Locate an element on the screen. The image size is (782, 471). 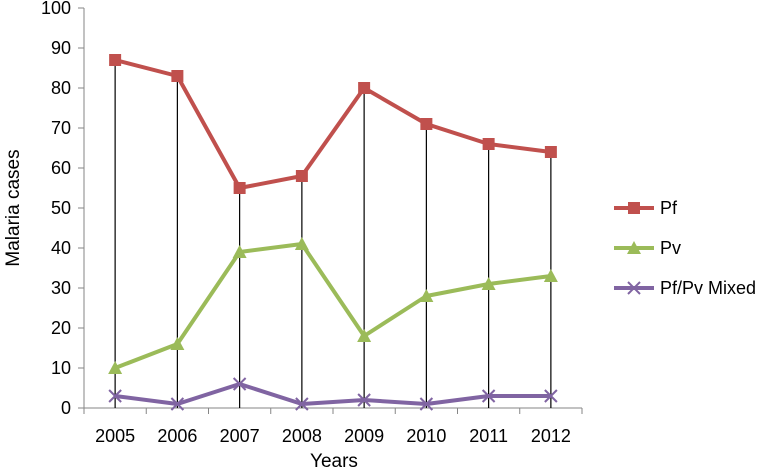
x-tick-label: 2006 is located at coordinates (177, 436).